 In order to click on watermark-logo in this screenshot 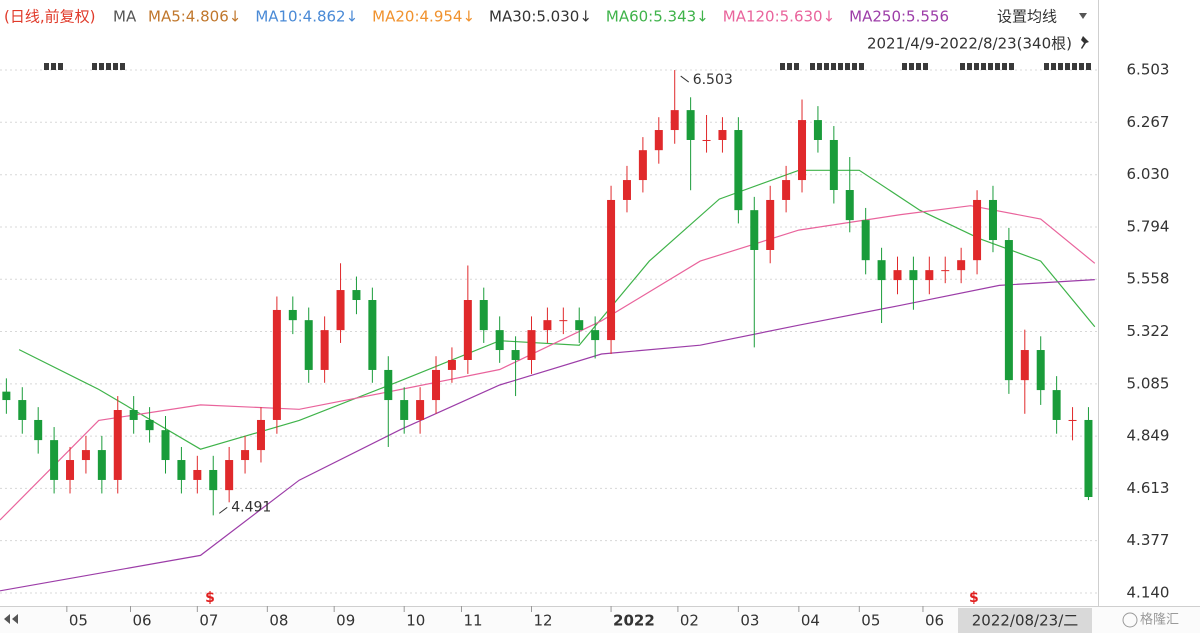, I will do `click(1130, 620)`.